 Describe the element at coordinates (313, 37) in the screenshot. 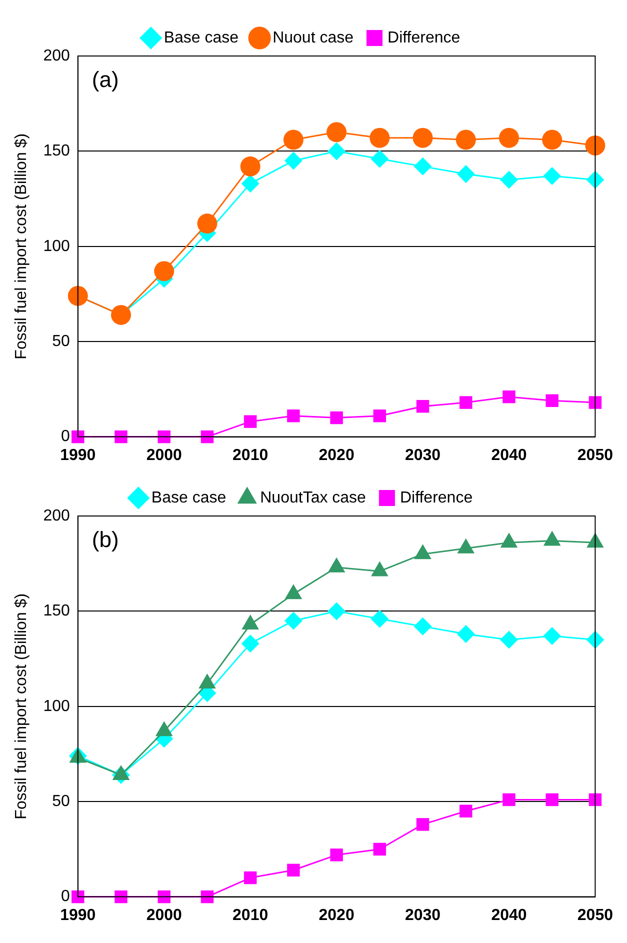

I see `legend-label: Nuout case` at that location.